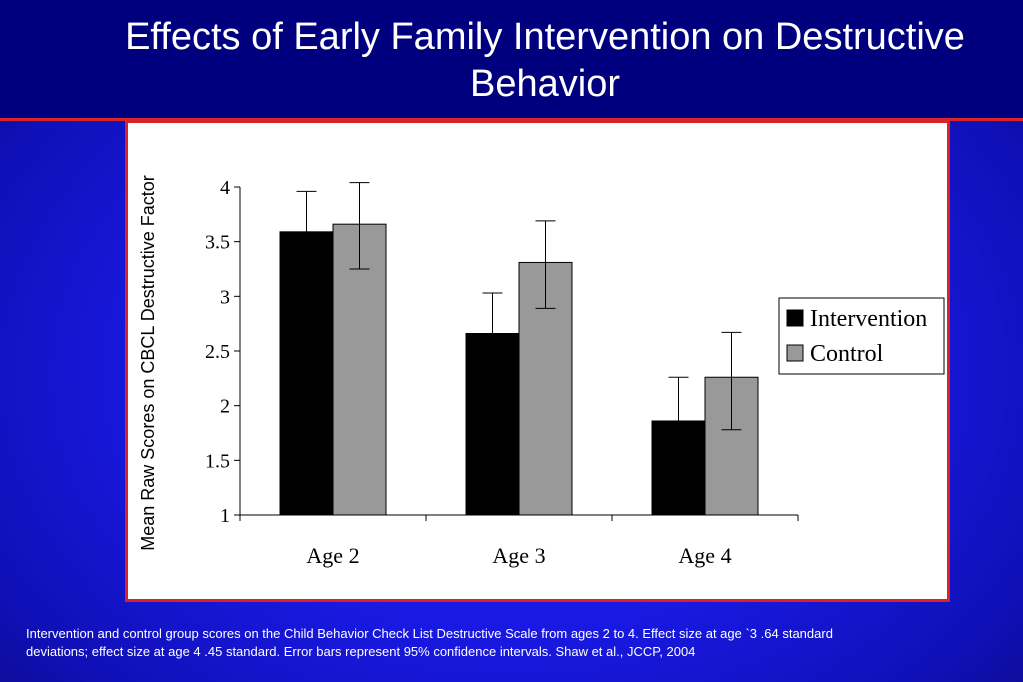  Describe the element at coordinates (225, 407) in the screenshot. I see `y-tick-label: 2` at that location.